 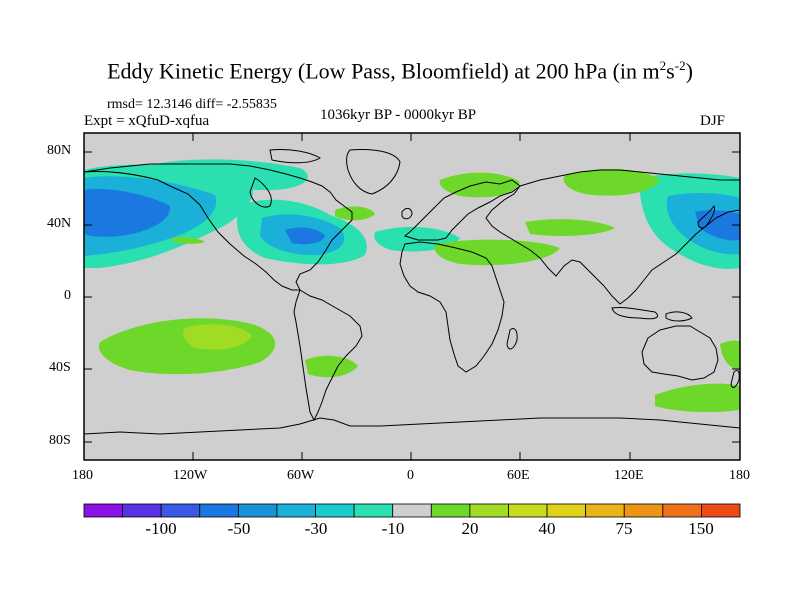 What do you see at coordinates (730, 355) in the screenshot?
I see `australia-east-anomaly` at bounding box center [730, 355].